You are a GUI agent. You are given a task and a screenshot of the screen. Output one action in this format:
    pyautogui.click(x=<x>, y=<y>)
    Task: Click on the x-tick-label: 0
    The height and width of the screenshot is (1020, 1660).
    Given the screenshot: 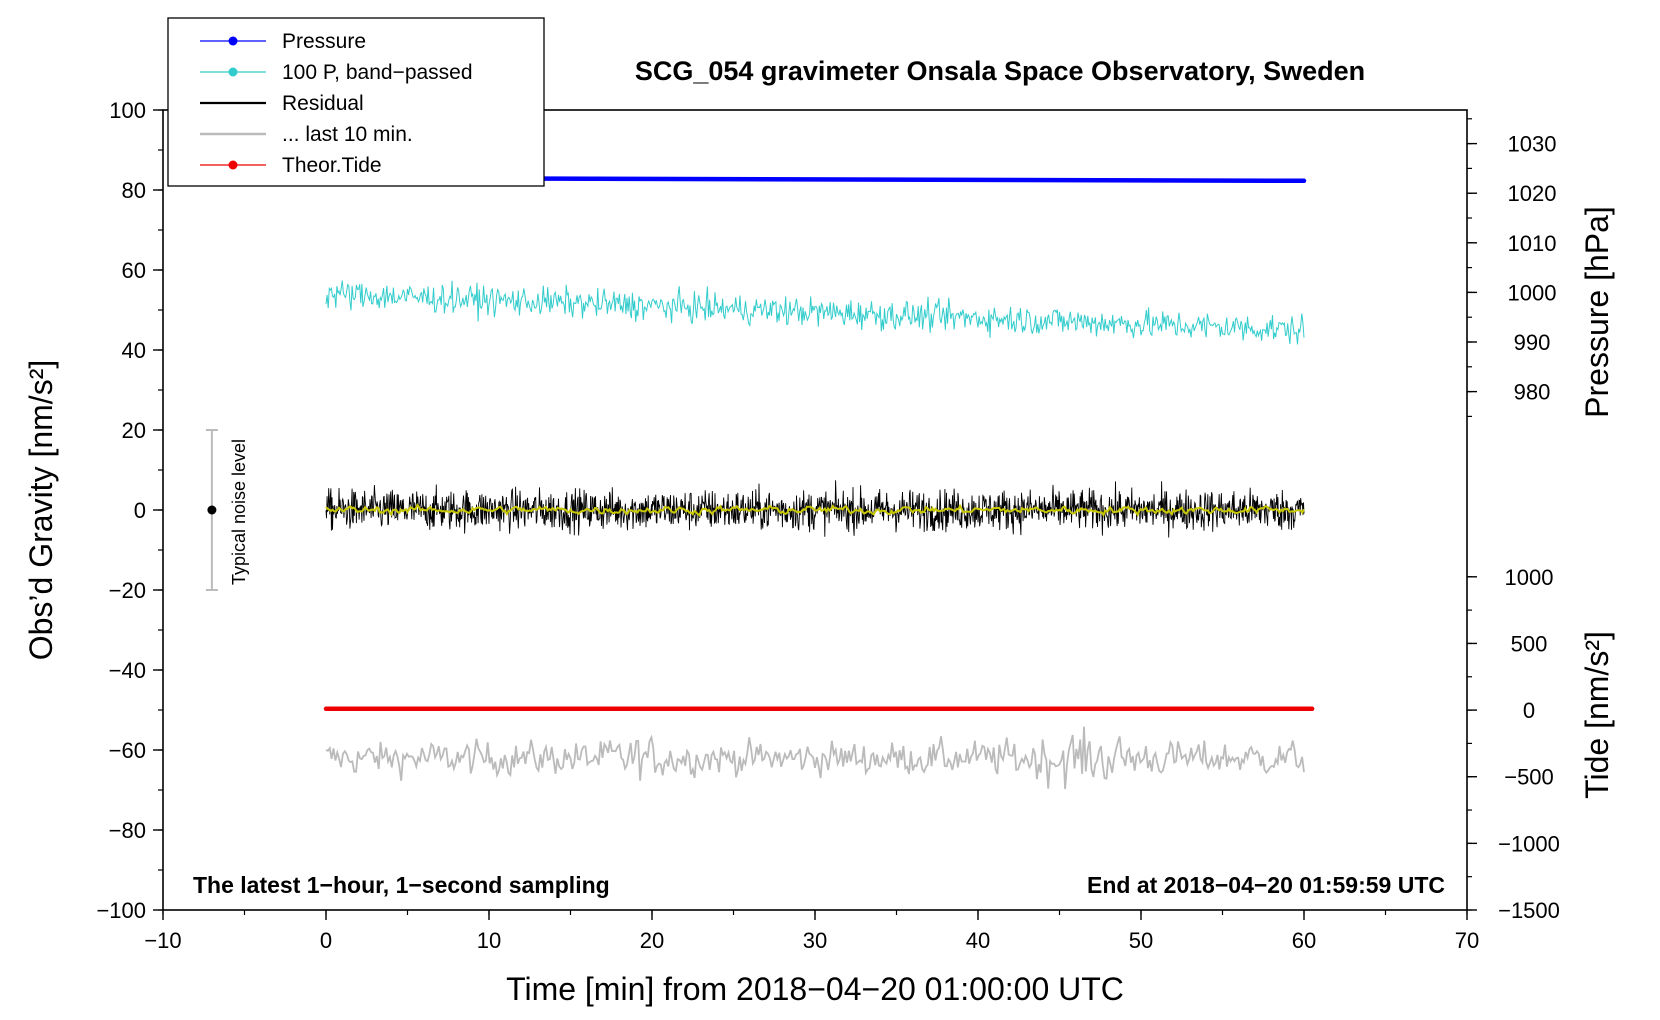 What is the action you would take?
    pyautogui.click(x=326, y=940)
    